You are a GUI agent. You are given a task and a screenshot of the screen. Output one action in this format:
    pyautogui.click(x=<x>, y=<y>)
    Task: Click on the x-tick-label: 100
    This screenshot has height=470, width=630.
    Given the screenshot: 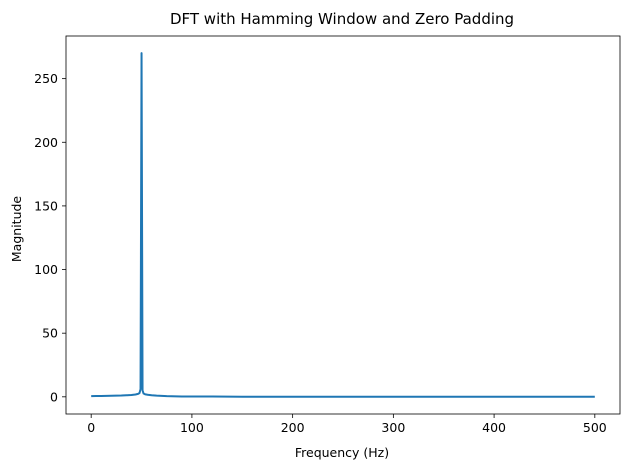 What is the action you would take?
    pyautogui.click(x=192, y=427)
    